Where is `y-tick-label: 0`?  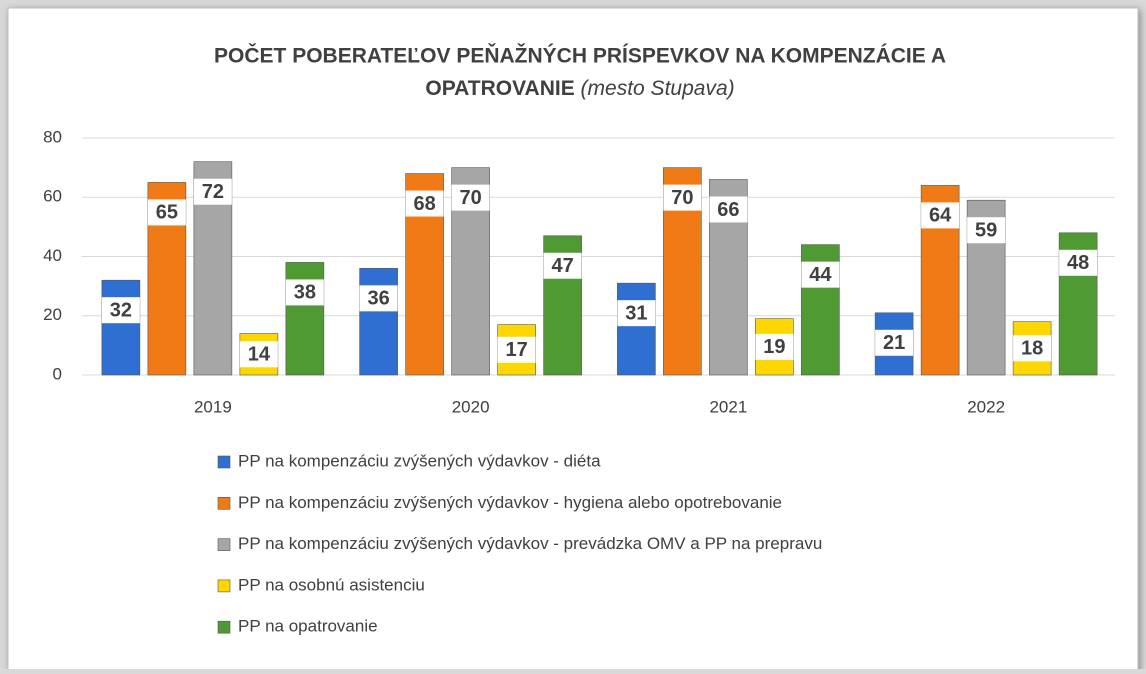
y-tick-label: 0 is located at coordinates (57, 373).